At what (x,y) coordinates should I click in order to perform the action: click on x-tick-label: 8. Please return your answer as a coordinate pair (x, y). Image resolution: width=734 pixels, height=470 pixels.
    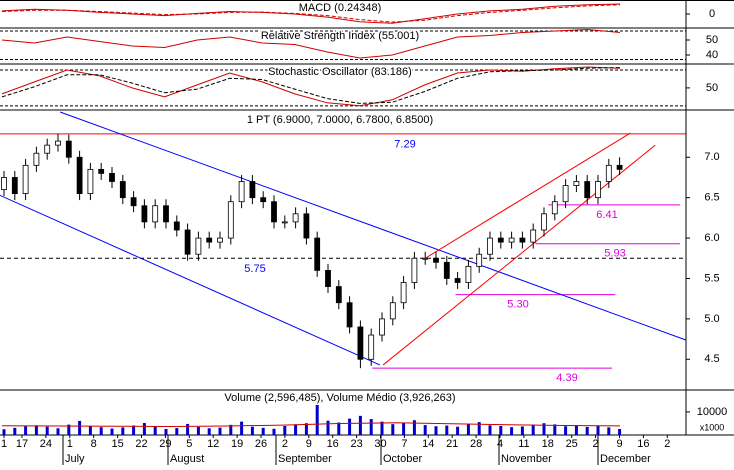
    Looking at the image, I should click on (94, 444).